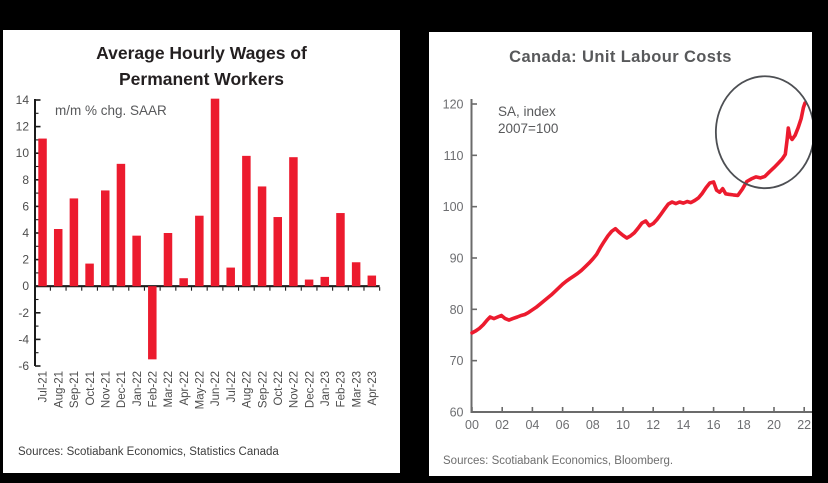  I want to click on x-category-label: Jan-22, so click(138, 388).